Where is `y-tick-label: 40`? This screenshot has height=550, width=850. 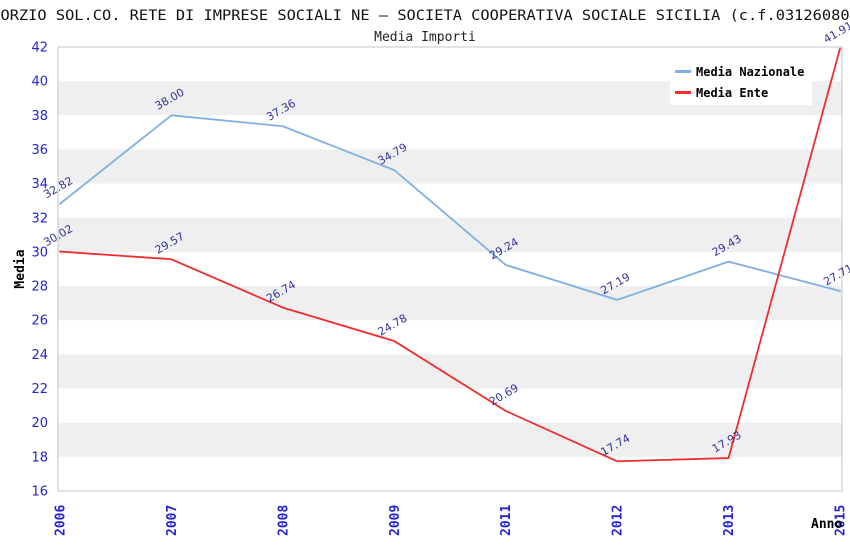 y-tick-label: 40 is located at coordinates (39, 82).